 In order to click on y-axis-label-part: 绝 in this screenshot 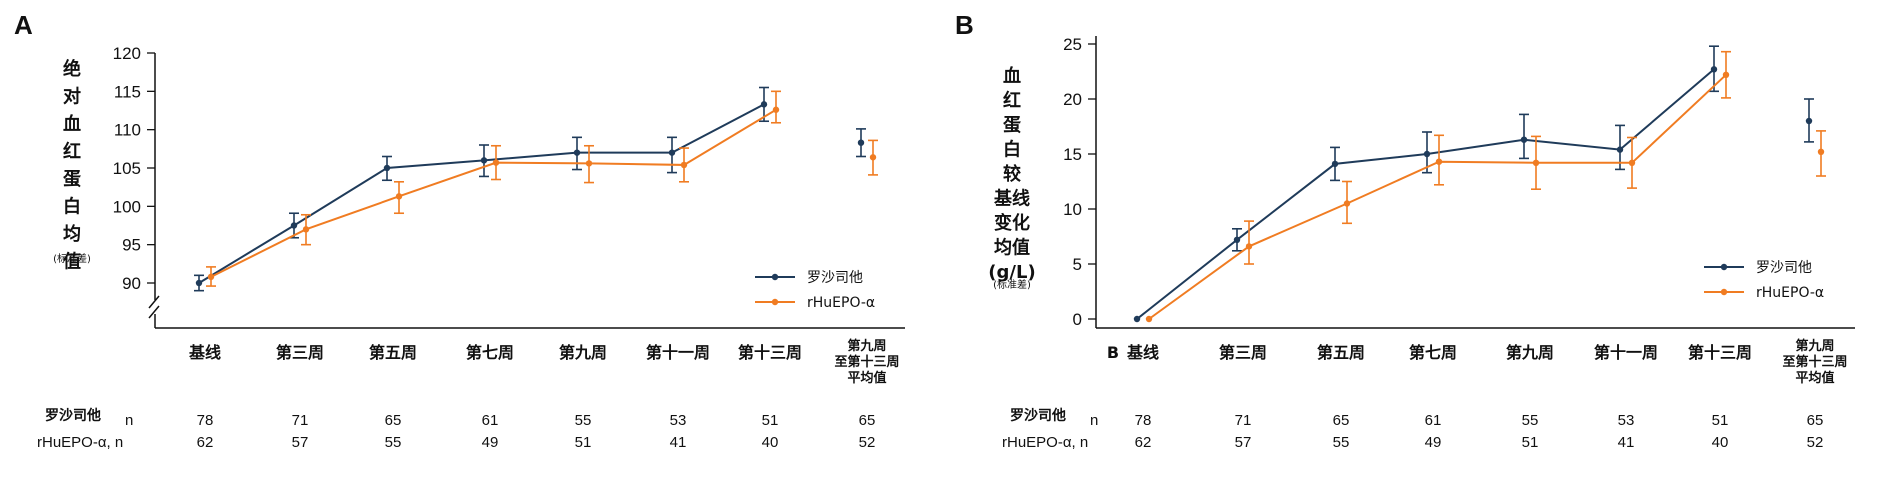, I will do `click(72, 69)`.